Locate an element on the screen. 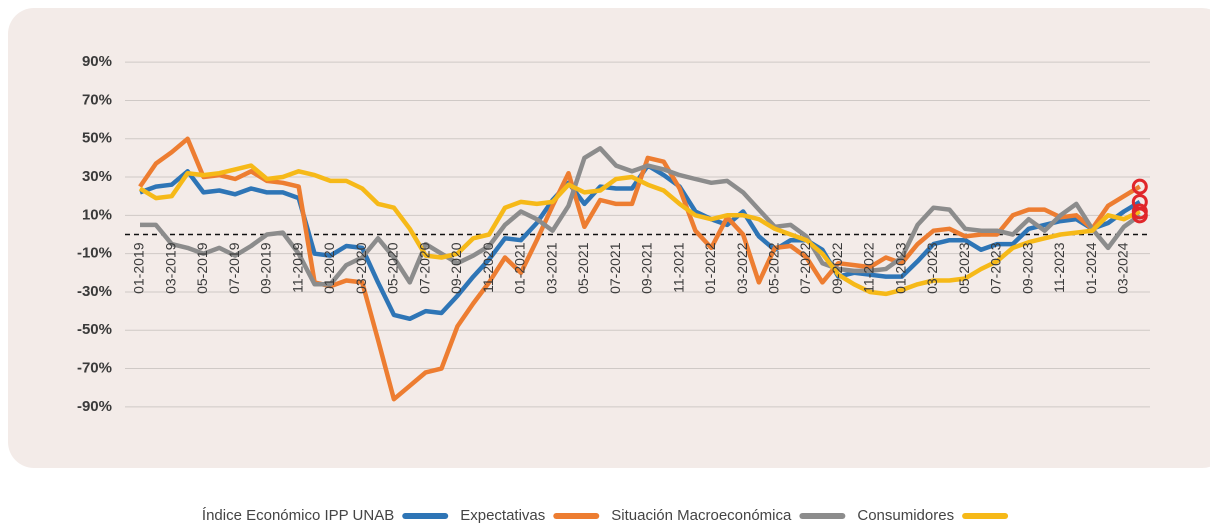 The width and height of the screenshot is (1210, 527). x-tick-label: 03-2020 is located at coordinates (361, 268).